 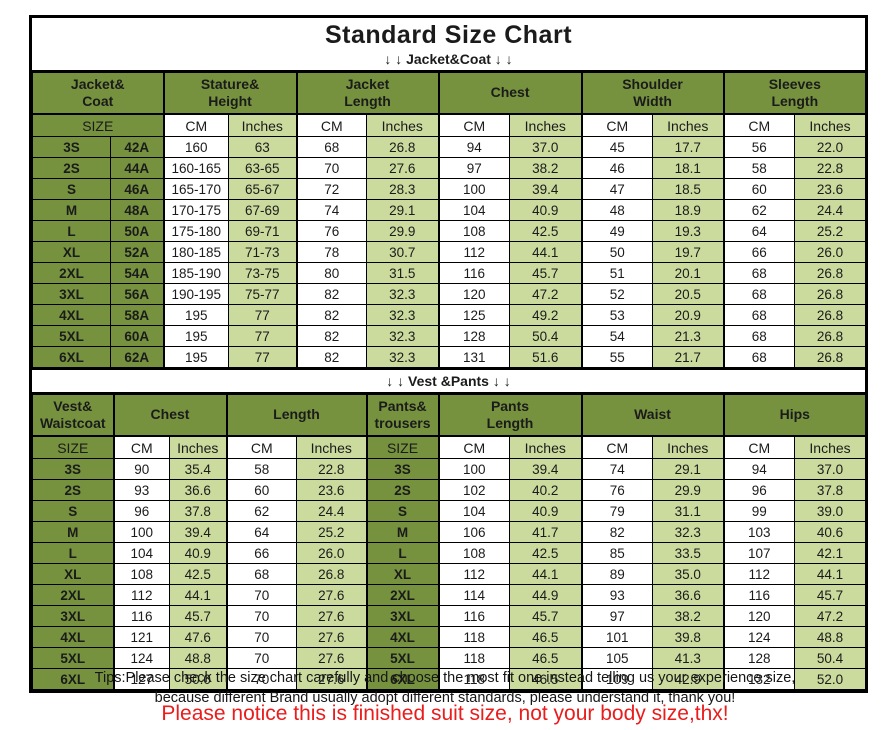 I want to click on value-cell: 63-65, so click(x=263, y=168).